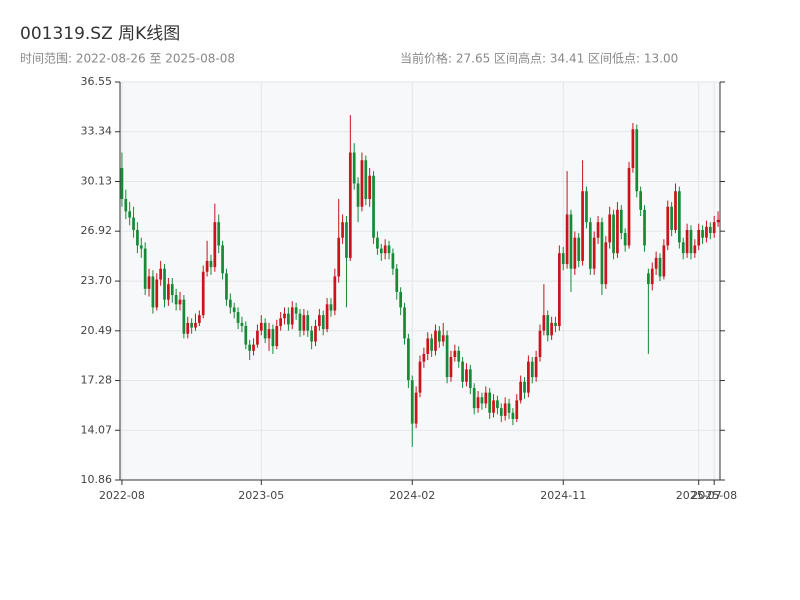 The width and height of the screenshot is (800, 600). Describe the element at coordinates (539, 58) in the screenshot. I see `subtitle: 当前价格: 27.65 区间高点: 34.41 区间低点: 13.00` at that location.